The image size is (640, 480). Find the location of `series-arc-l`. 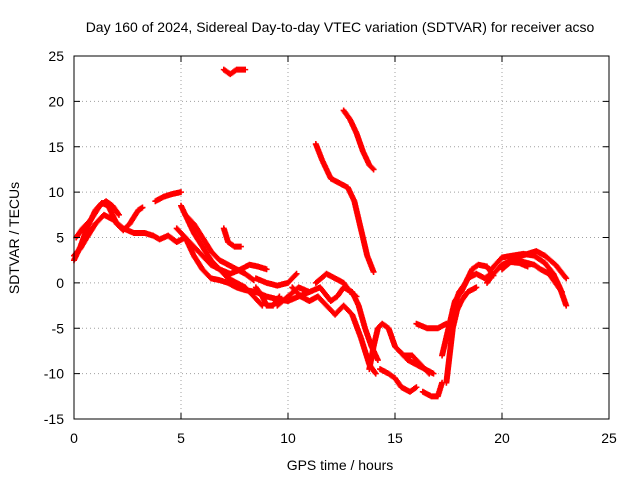

series-arc-l is located at coordinates (334, 330).